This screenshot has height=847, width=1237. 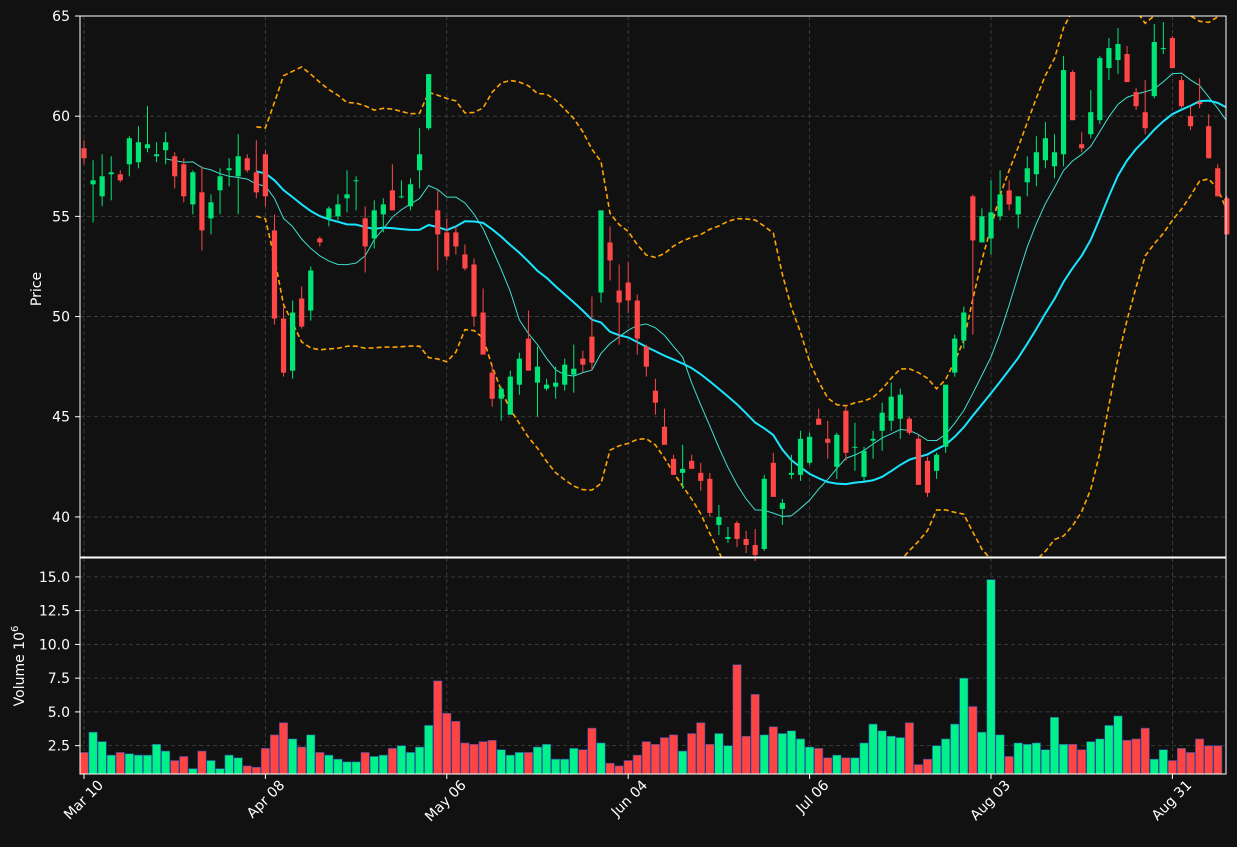 I want to click on volume-axis-ticks: 2.5 5.0 7.5 10.0 12.5 15.0, so click(x=59, y=662).